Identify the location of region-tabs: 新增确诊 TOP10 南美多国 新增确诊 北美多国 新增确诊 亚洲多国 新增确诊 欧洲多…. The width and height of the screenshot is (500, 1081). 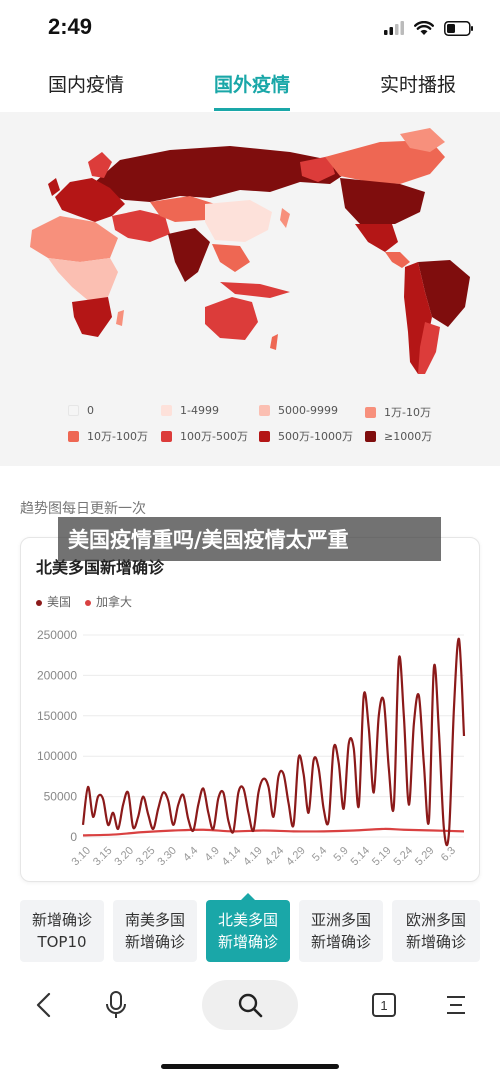
(250, 927).